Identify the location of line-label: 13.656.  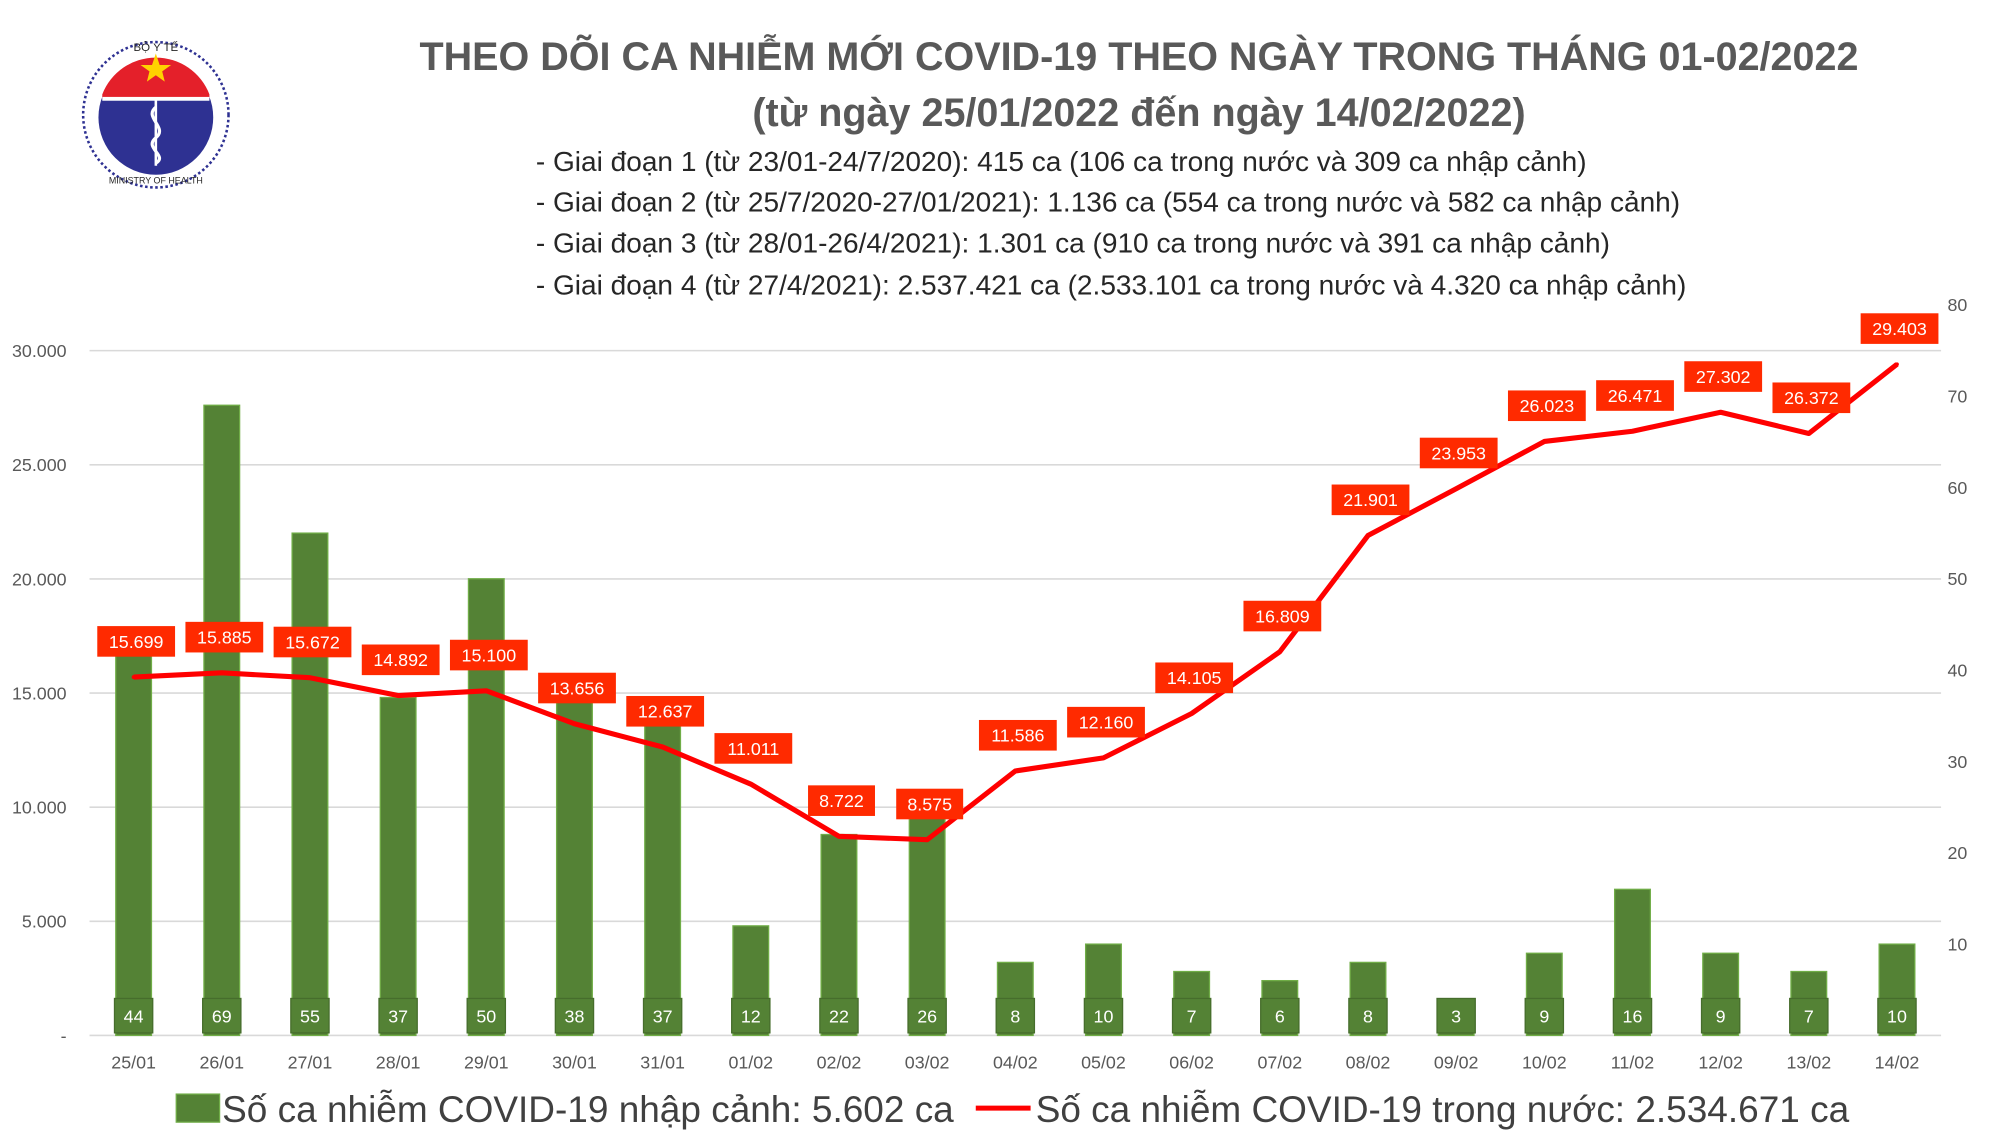
(577, 688).